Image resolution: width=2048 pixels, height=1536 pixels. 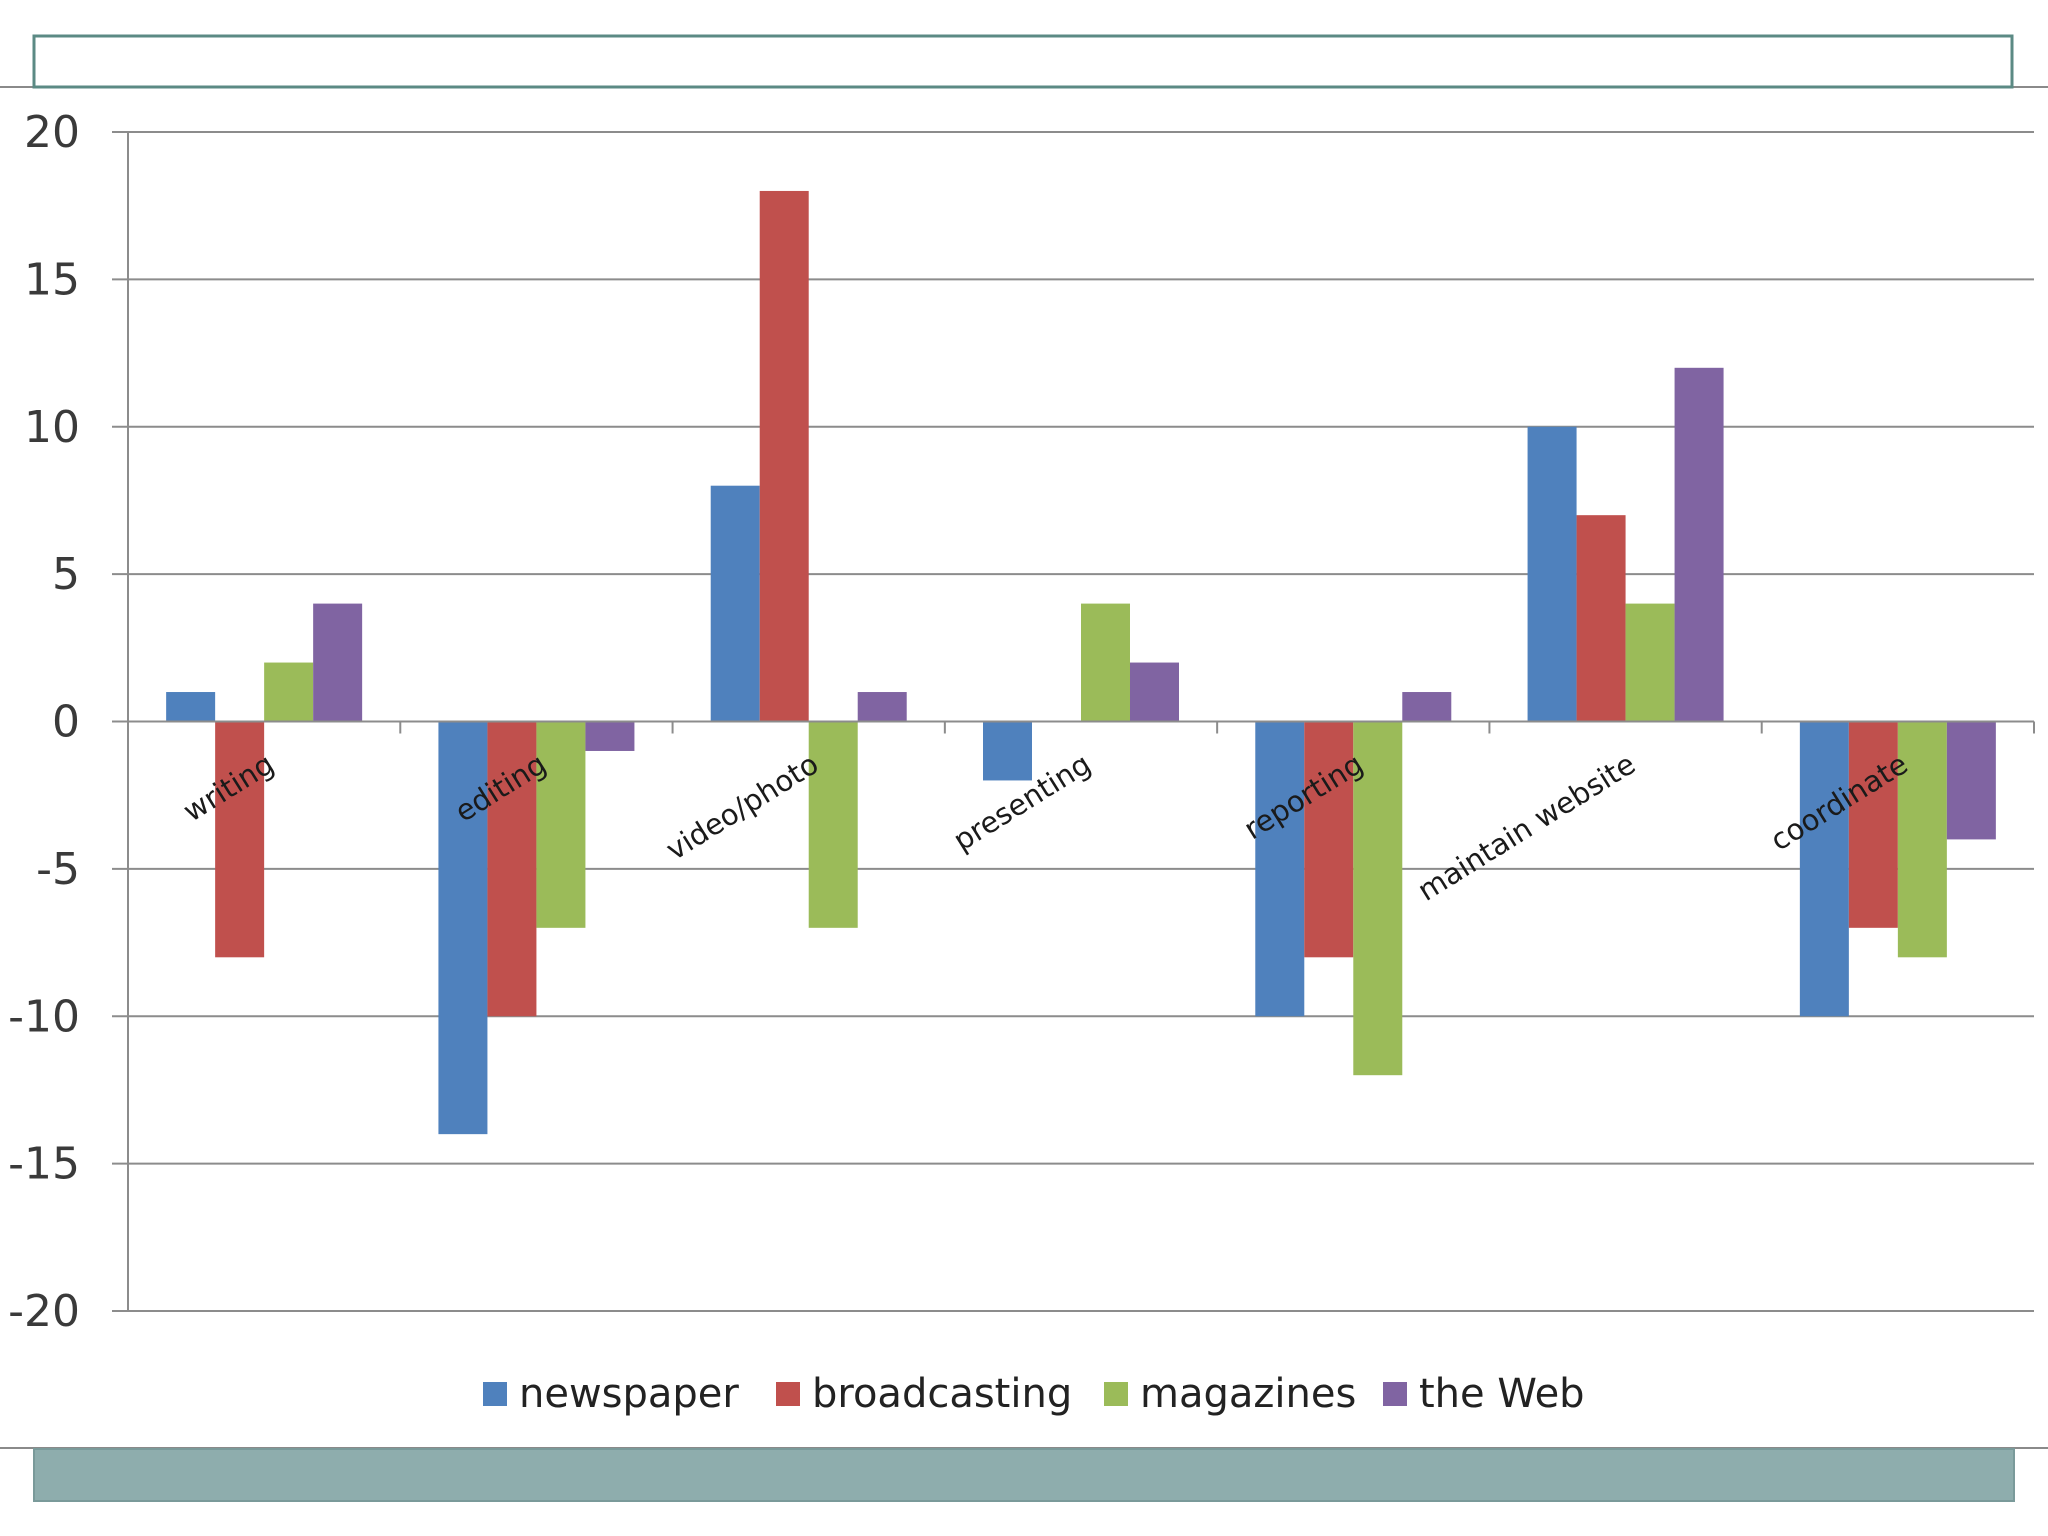 I want to click on y-tick-label: -10, so click(x=44, y=1016).